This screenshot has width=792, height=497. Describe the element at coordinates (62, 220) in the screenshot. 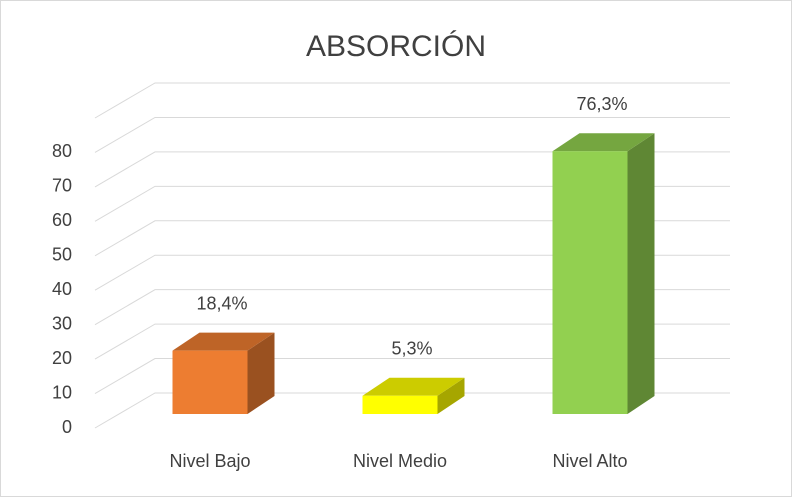

I see `y-tick-label: 60` at that location.